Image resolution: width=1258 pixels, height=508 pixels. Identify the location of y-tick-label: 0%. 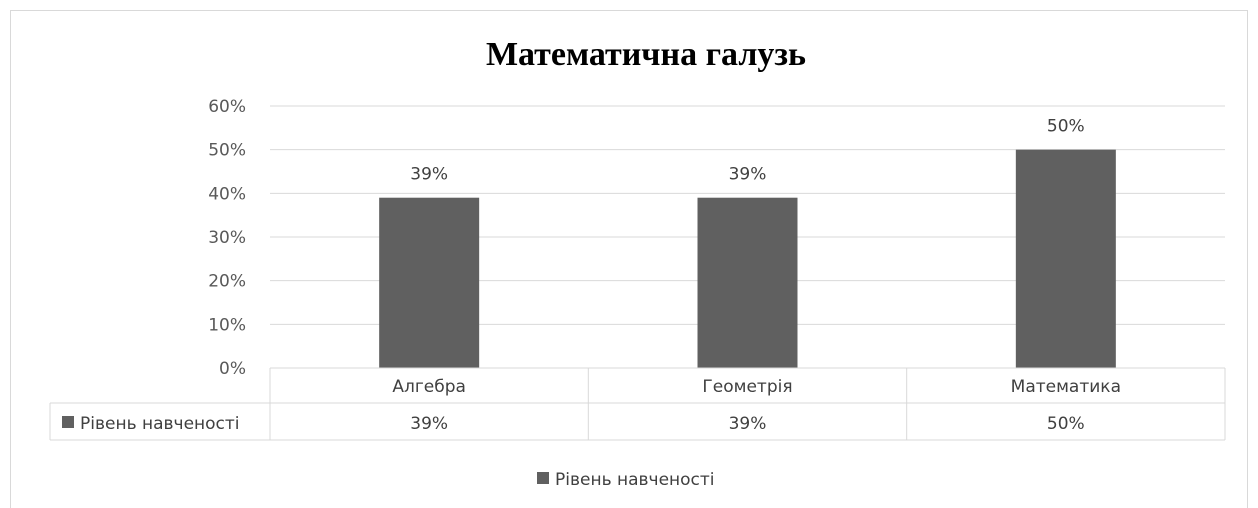
(232, 369).